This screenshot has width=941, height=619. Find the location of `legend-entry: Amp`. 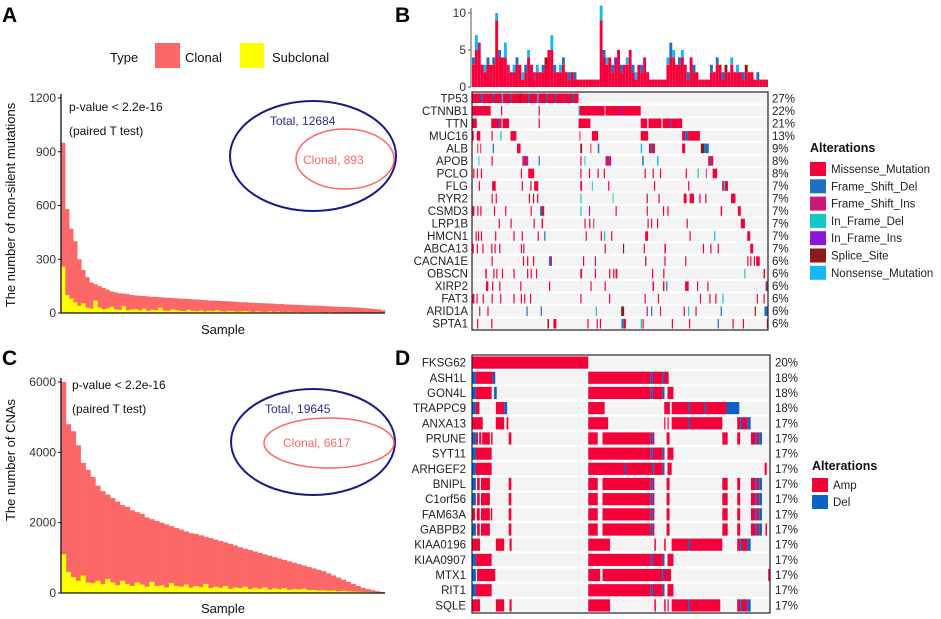

legend-entry: Amp is located at coordinates (845, 486).